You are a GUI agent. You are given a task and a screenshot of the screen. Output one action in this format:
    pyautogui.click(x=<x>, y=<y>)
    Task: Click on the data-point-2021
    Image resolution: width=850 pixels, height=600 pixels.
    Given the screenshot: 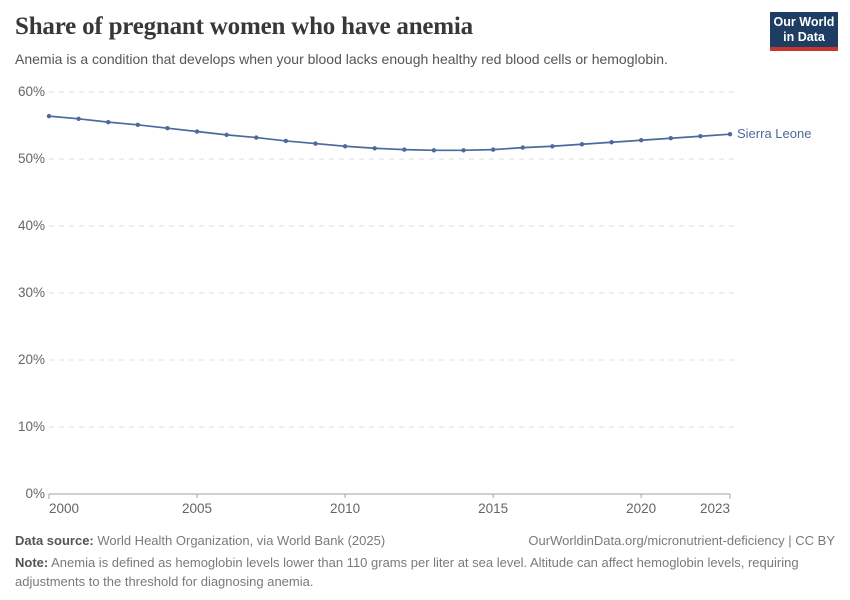 What is the action you would take?
    pyautogui.click(x=670, y=138)
    